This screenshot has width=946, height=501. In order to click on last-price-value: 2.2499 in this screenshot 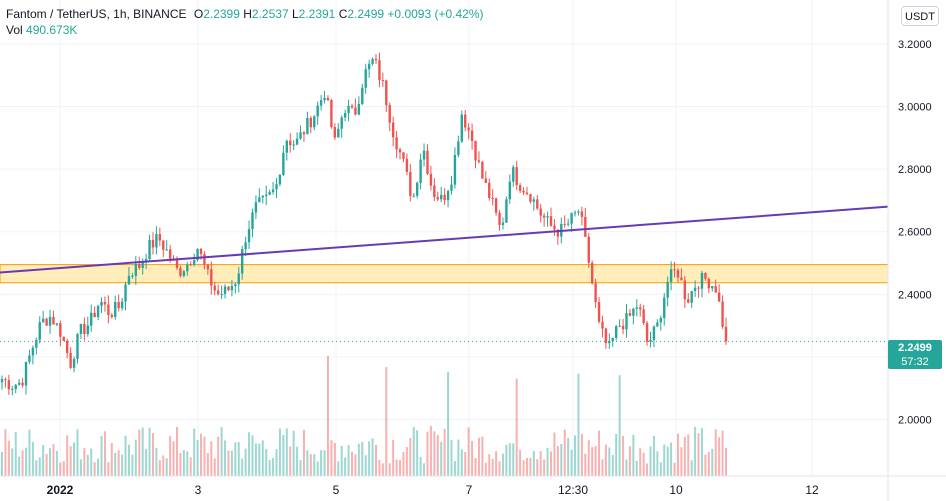, I will do `click(915, 348)`.